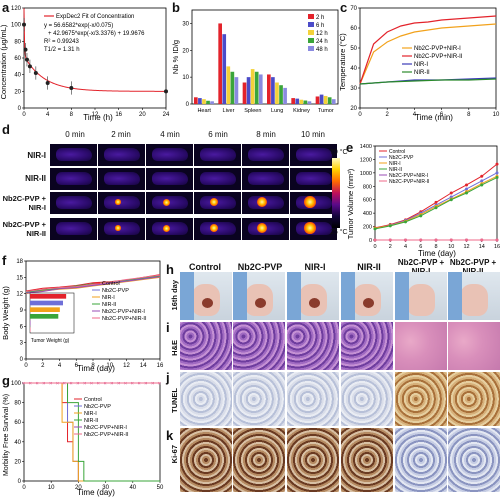 The height and width of the screenshot is (498, 500). What do you see at coordinates (311, 16) in the screenshot?
I see `b-legend-swatch` at bounding box center [311, 16].